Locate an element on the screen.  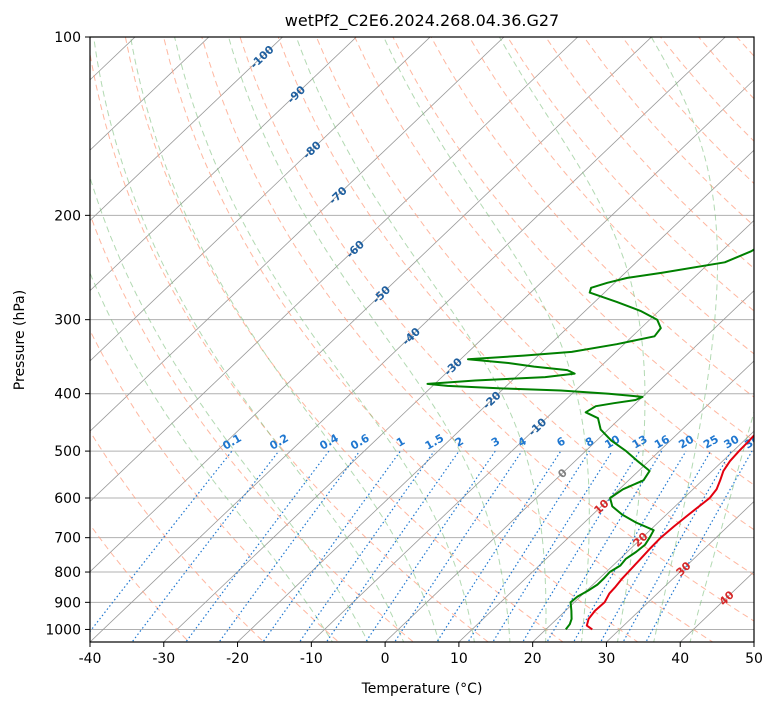
x-tick-label: -10 is located at coordinates (311, 659).